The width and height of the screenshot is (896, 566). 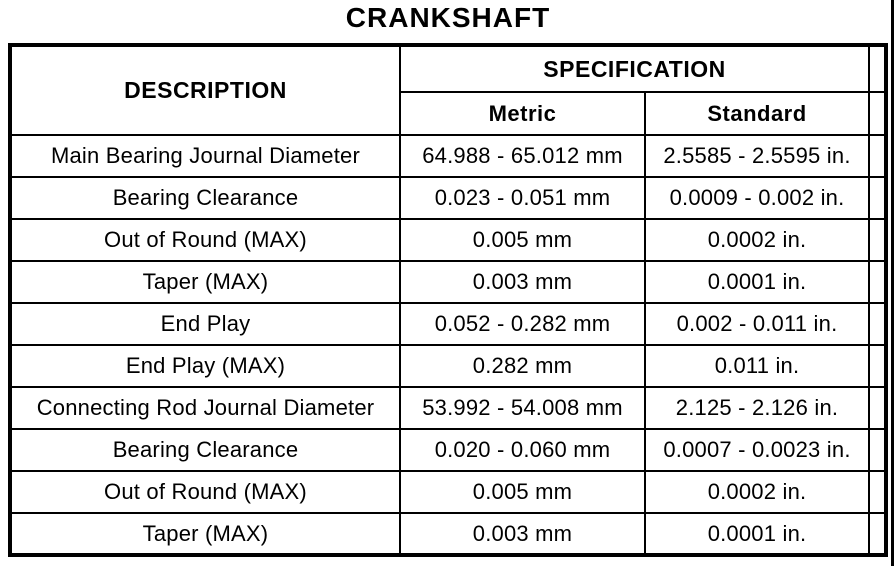 What do you see at coordinates (522, 113) in the screenshot?
I see `metric-column-header: Metric` at bounding box center [522, 113].